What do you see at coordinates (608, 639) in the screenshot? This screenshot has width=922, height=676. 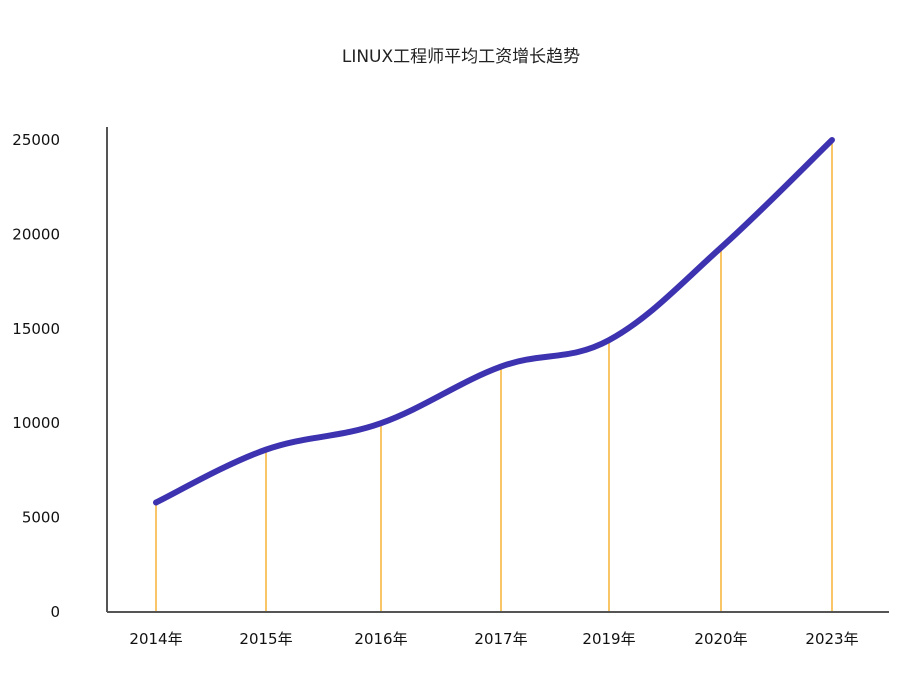 I see `x-tick-label: 2019年` at bounding box center [608, 639].